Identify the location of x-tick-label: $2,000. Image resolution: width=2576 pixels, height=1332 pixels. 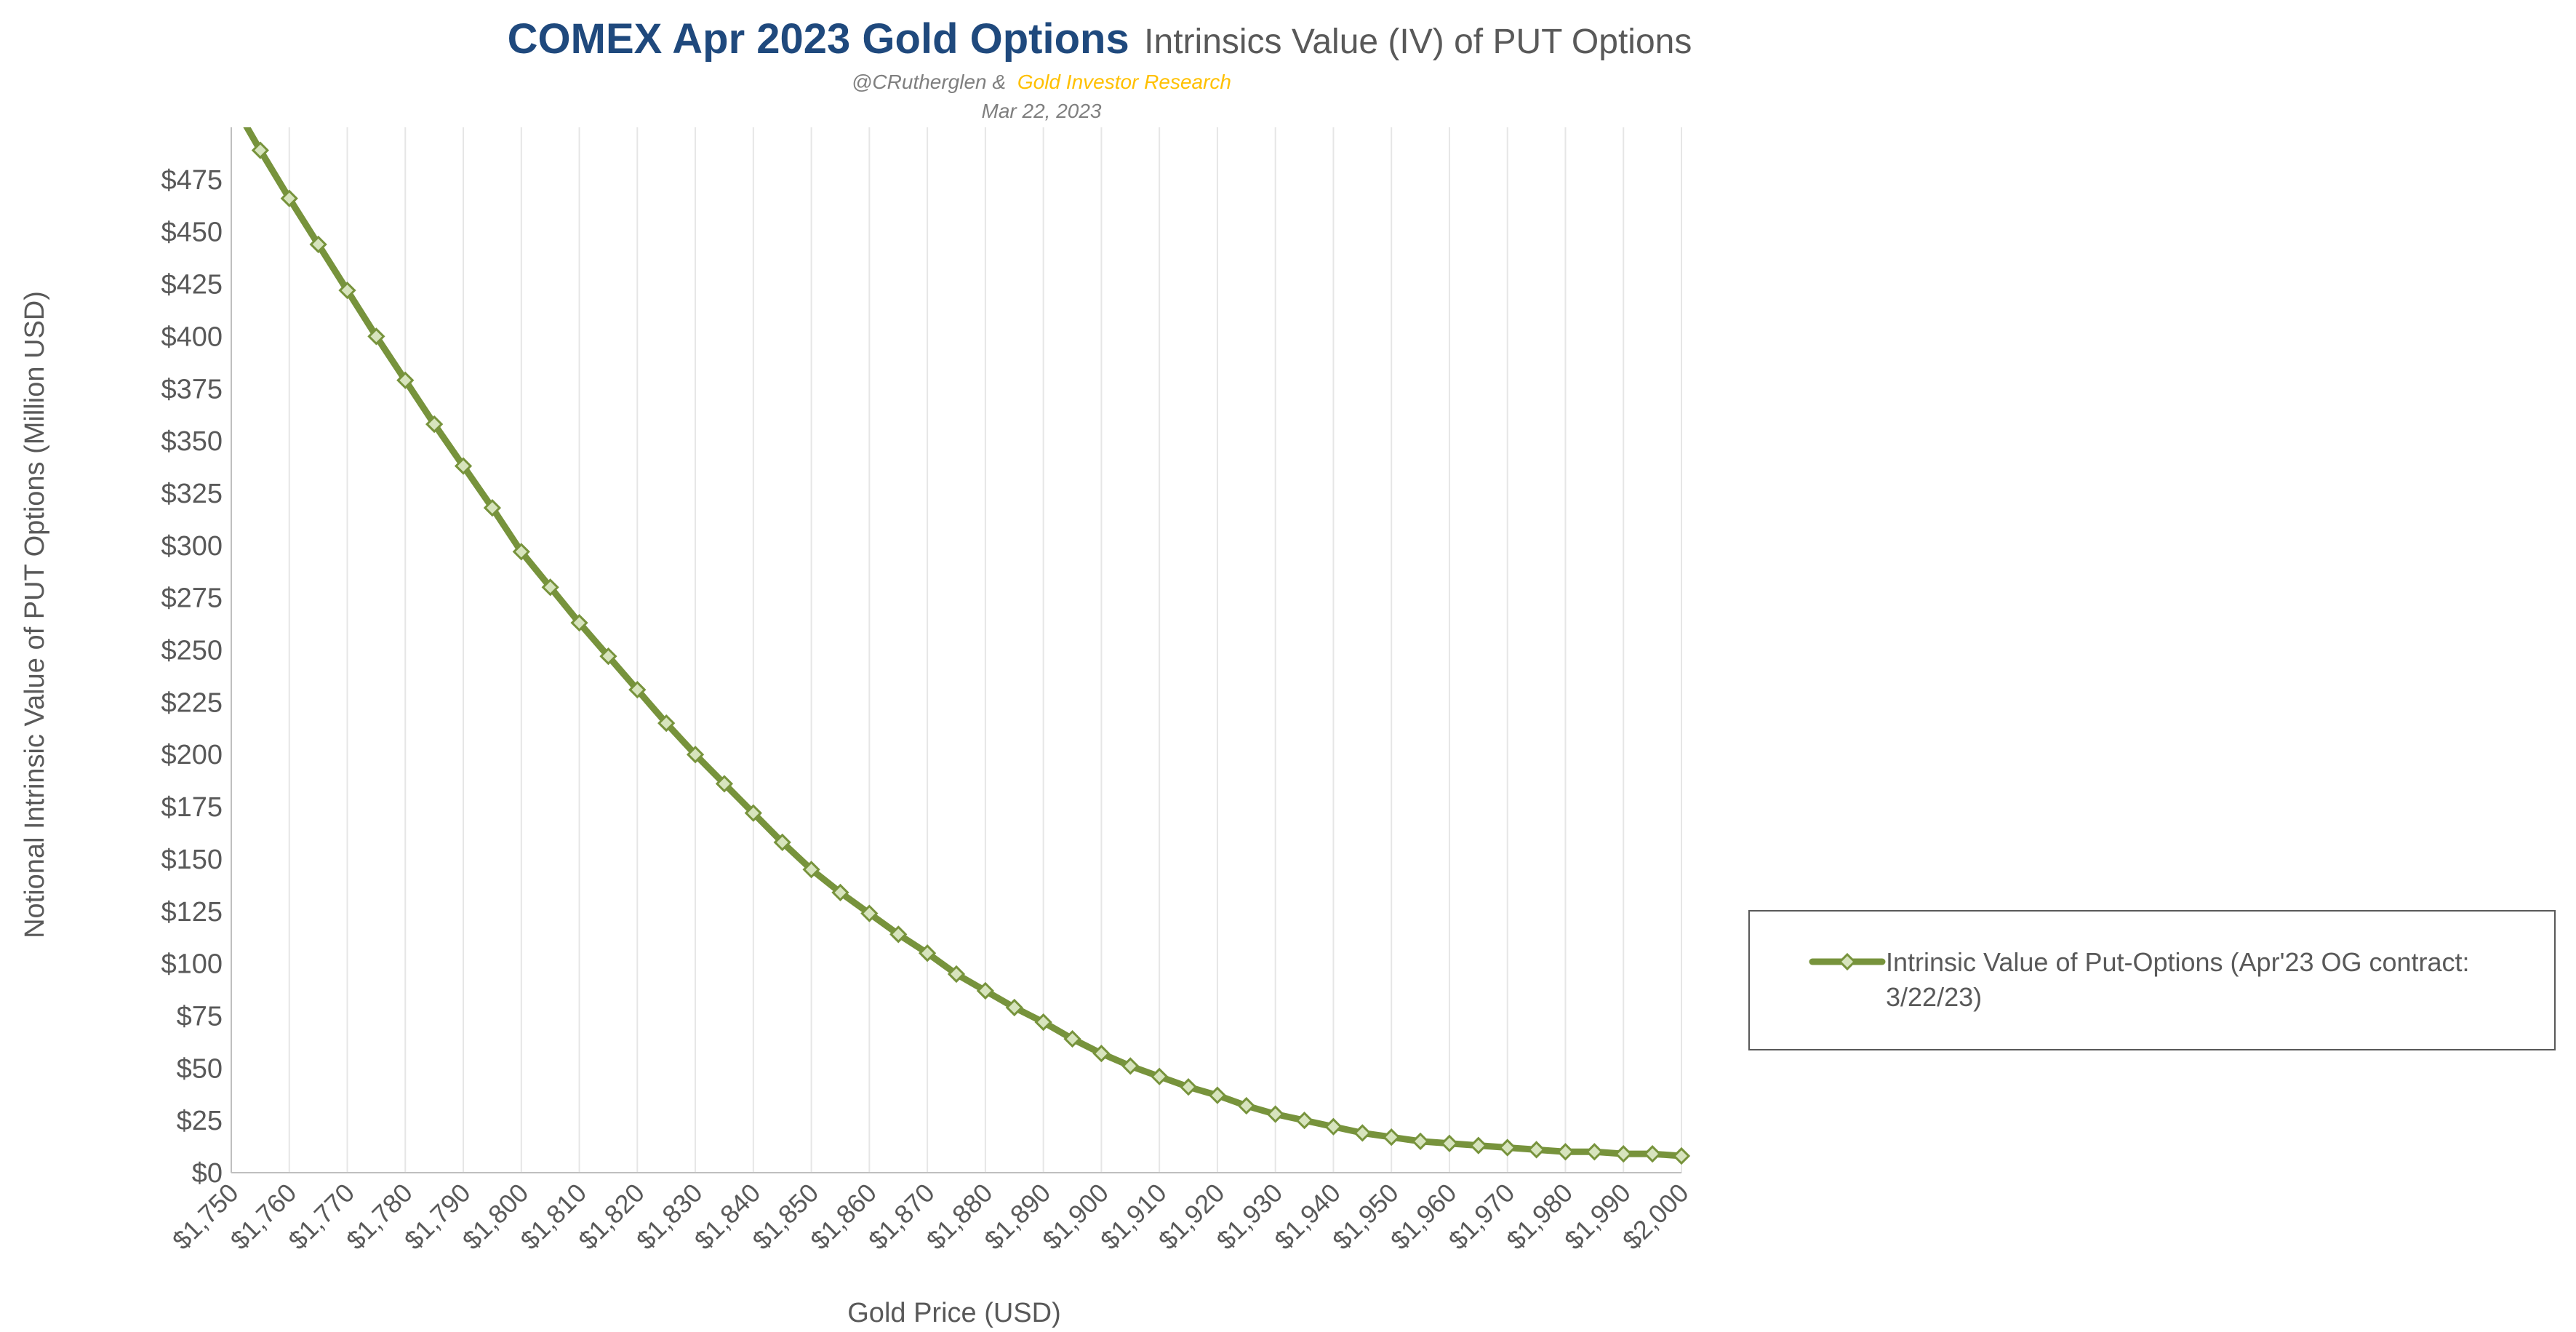
(1656, 1217).